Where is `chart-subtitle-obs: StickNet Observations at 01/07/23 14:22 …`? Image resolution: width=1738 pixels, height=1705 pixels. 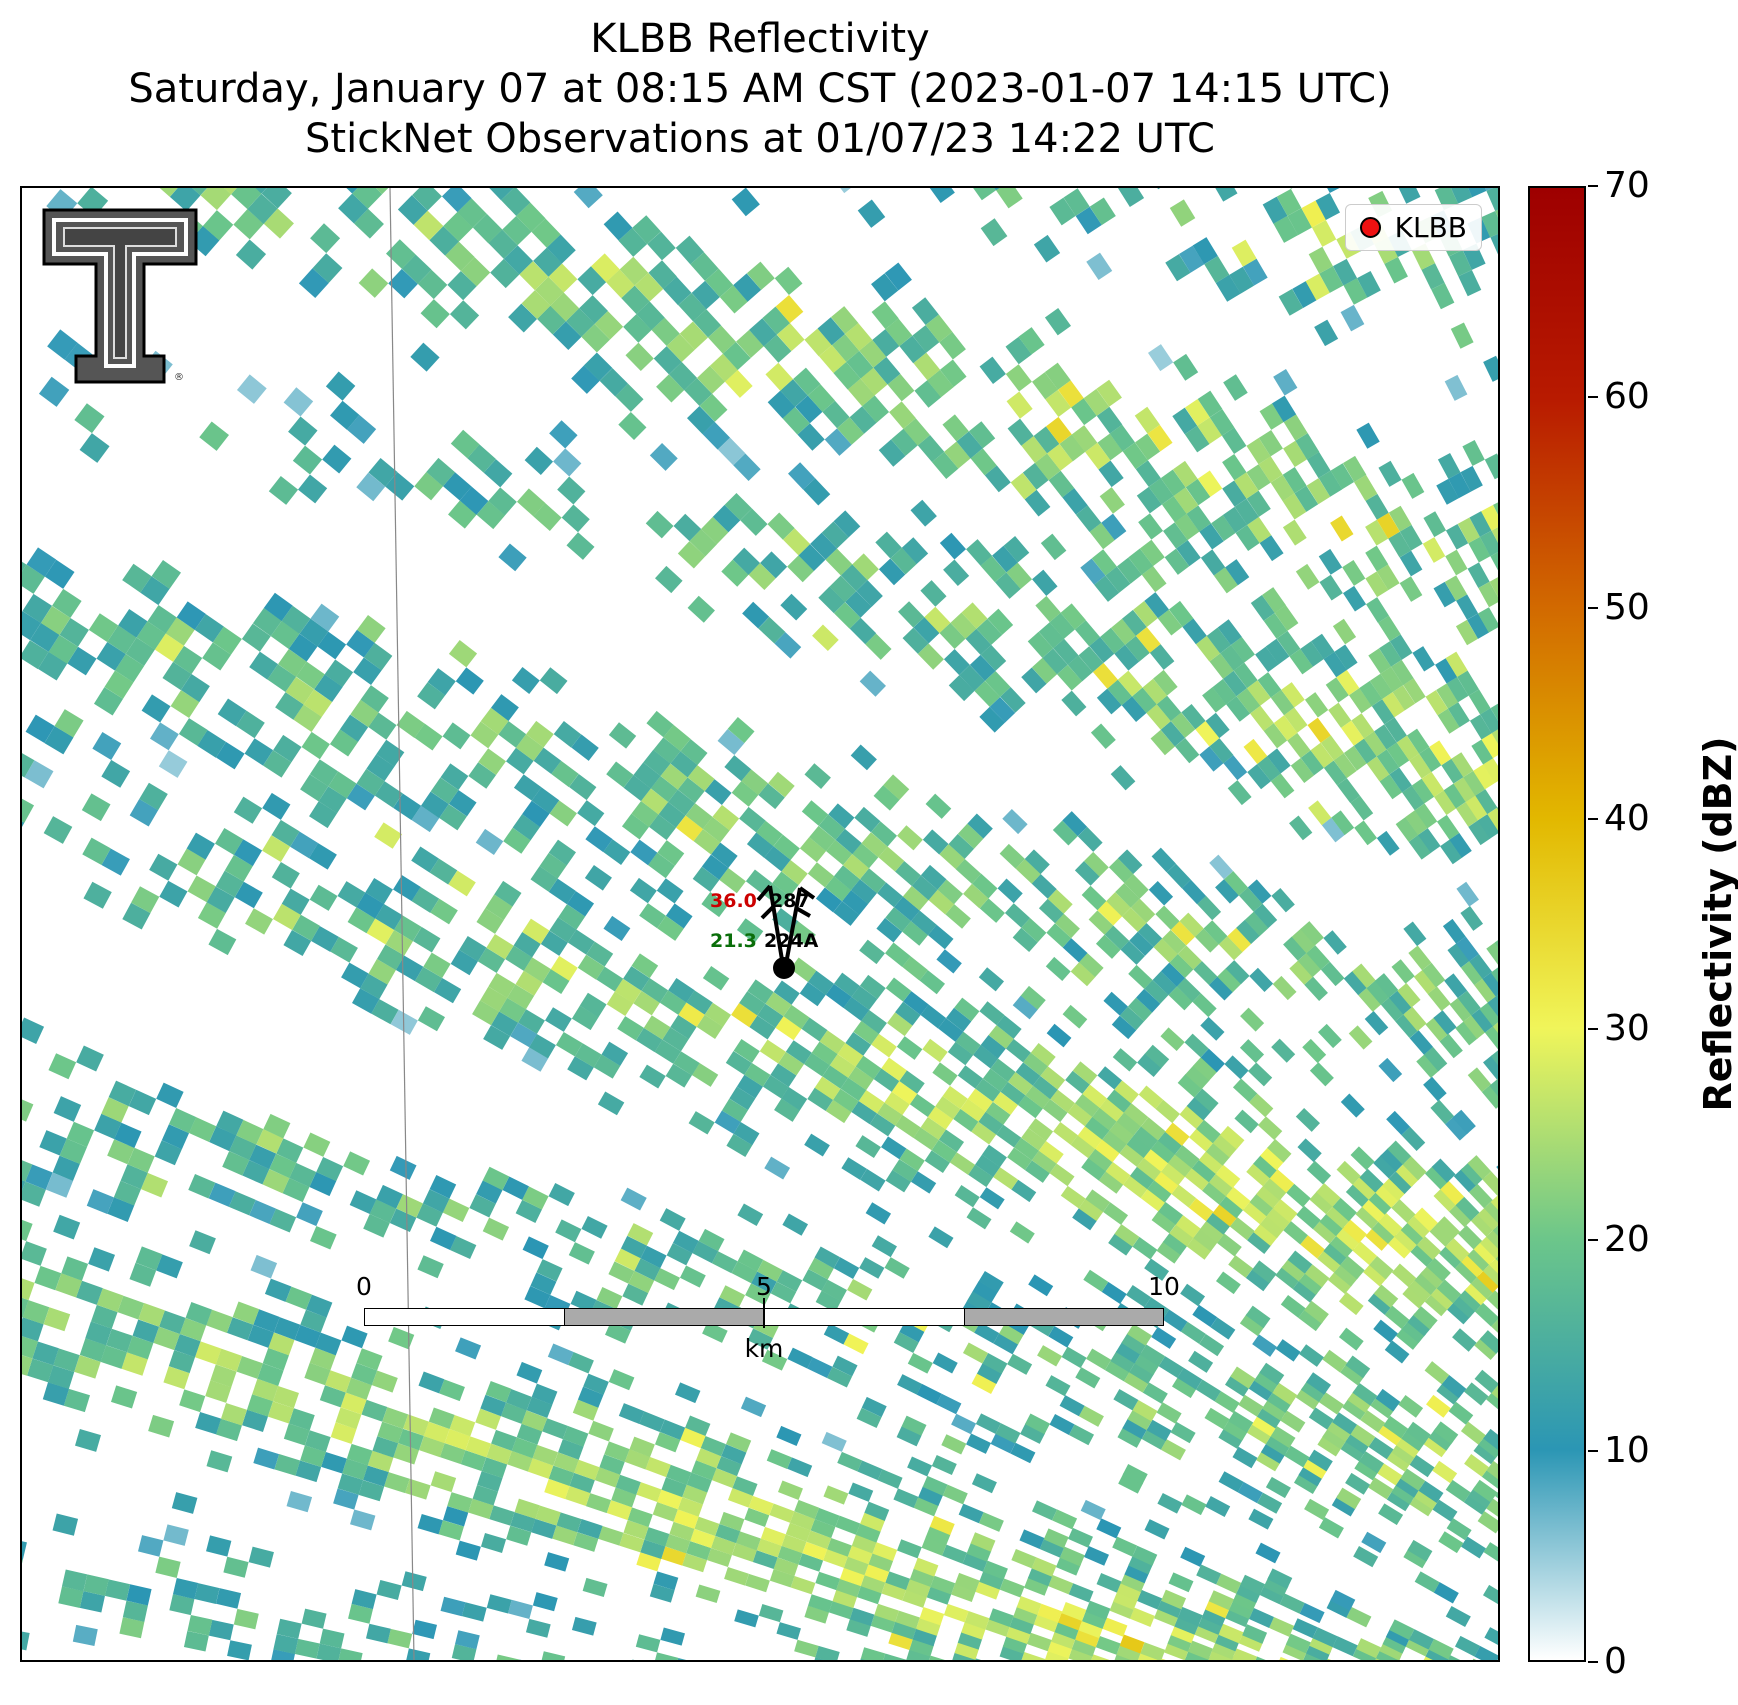
chart-subtitle-obs: StickNet Observations at 01/07/23 14:22 … is located at coordinates (760, 139).